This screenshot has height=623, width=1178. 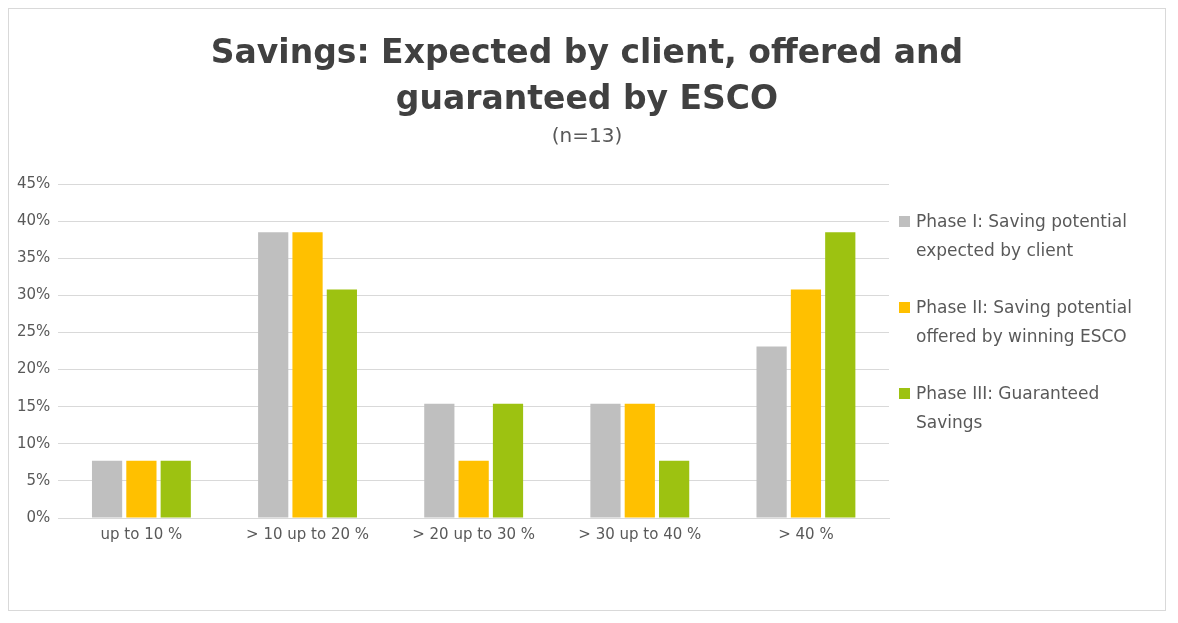 I want to click on y-tick-label: 40%, so click(x=34, y=220).